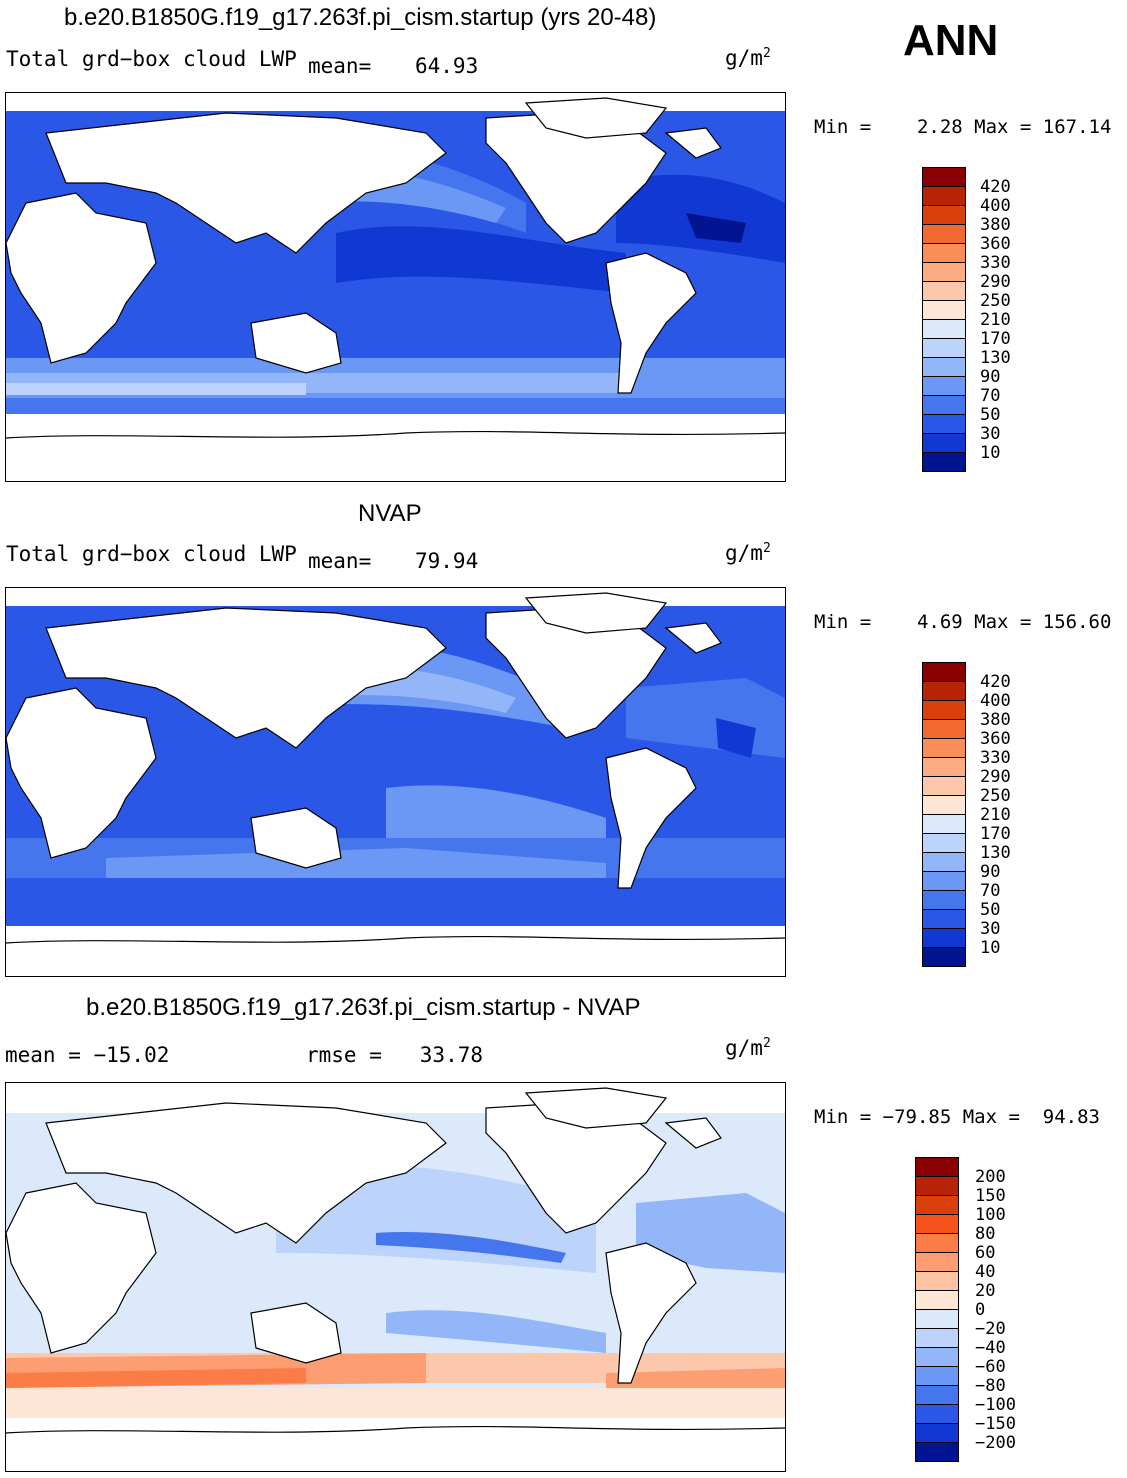 Image resolution: width=1127 pixels, height=1478 pixels. What do you see at coordinates (395, 939) in the screenshot?
I see `panel2-antarctica-coast` at bounding box center [395, 939].